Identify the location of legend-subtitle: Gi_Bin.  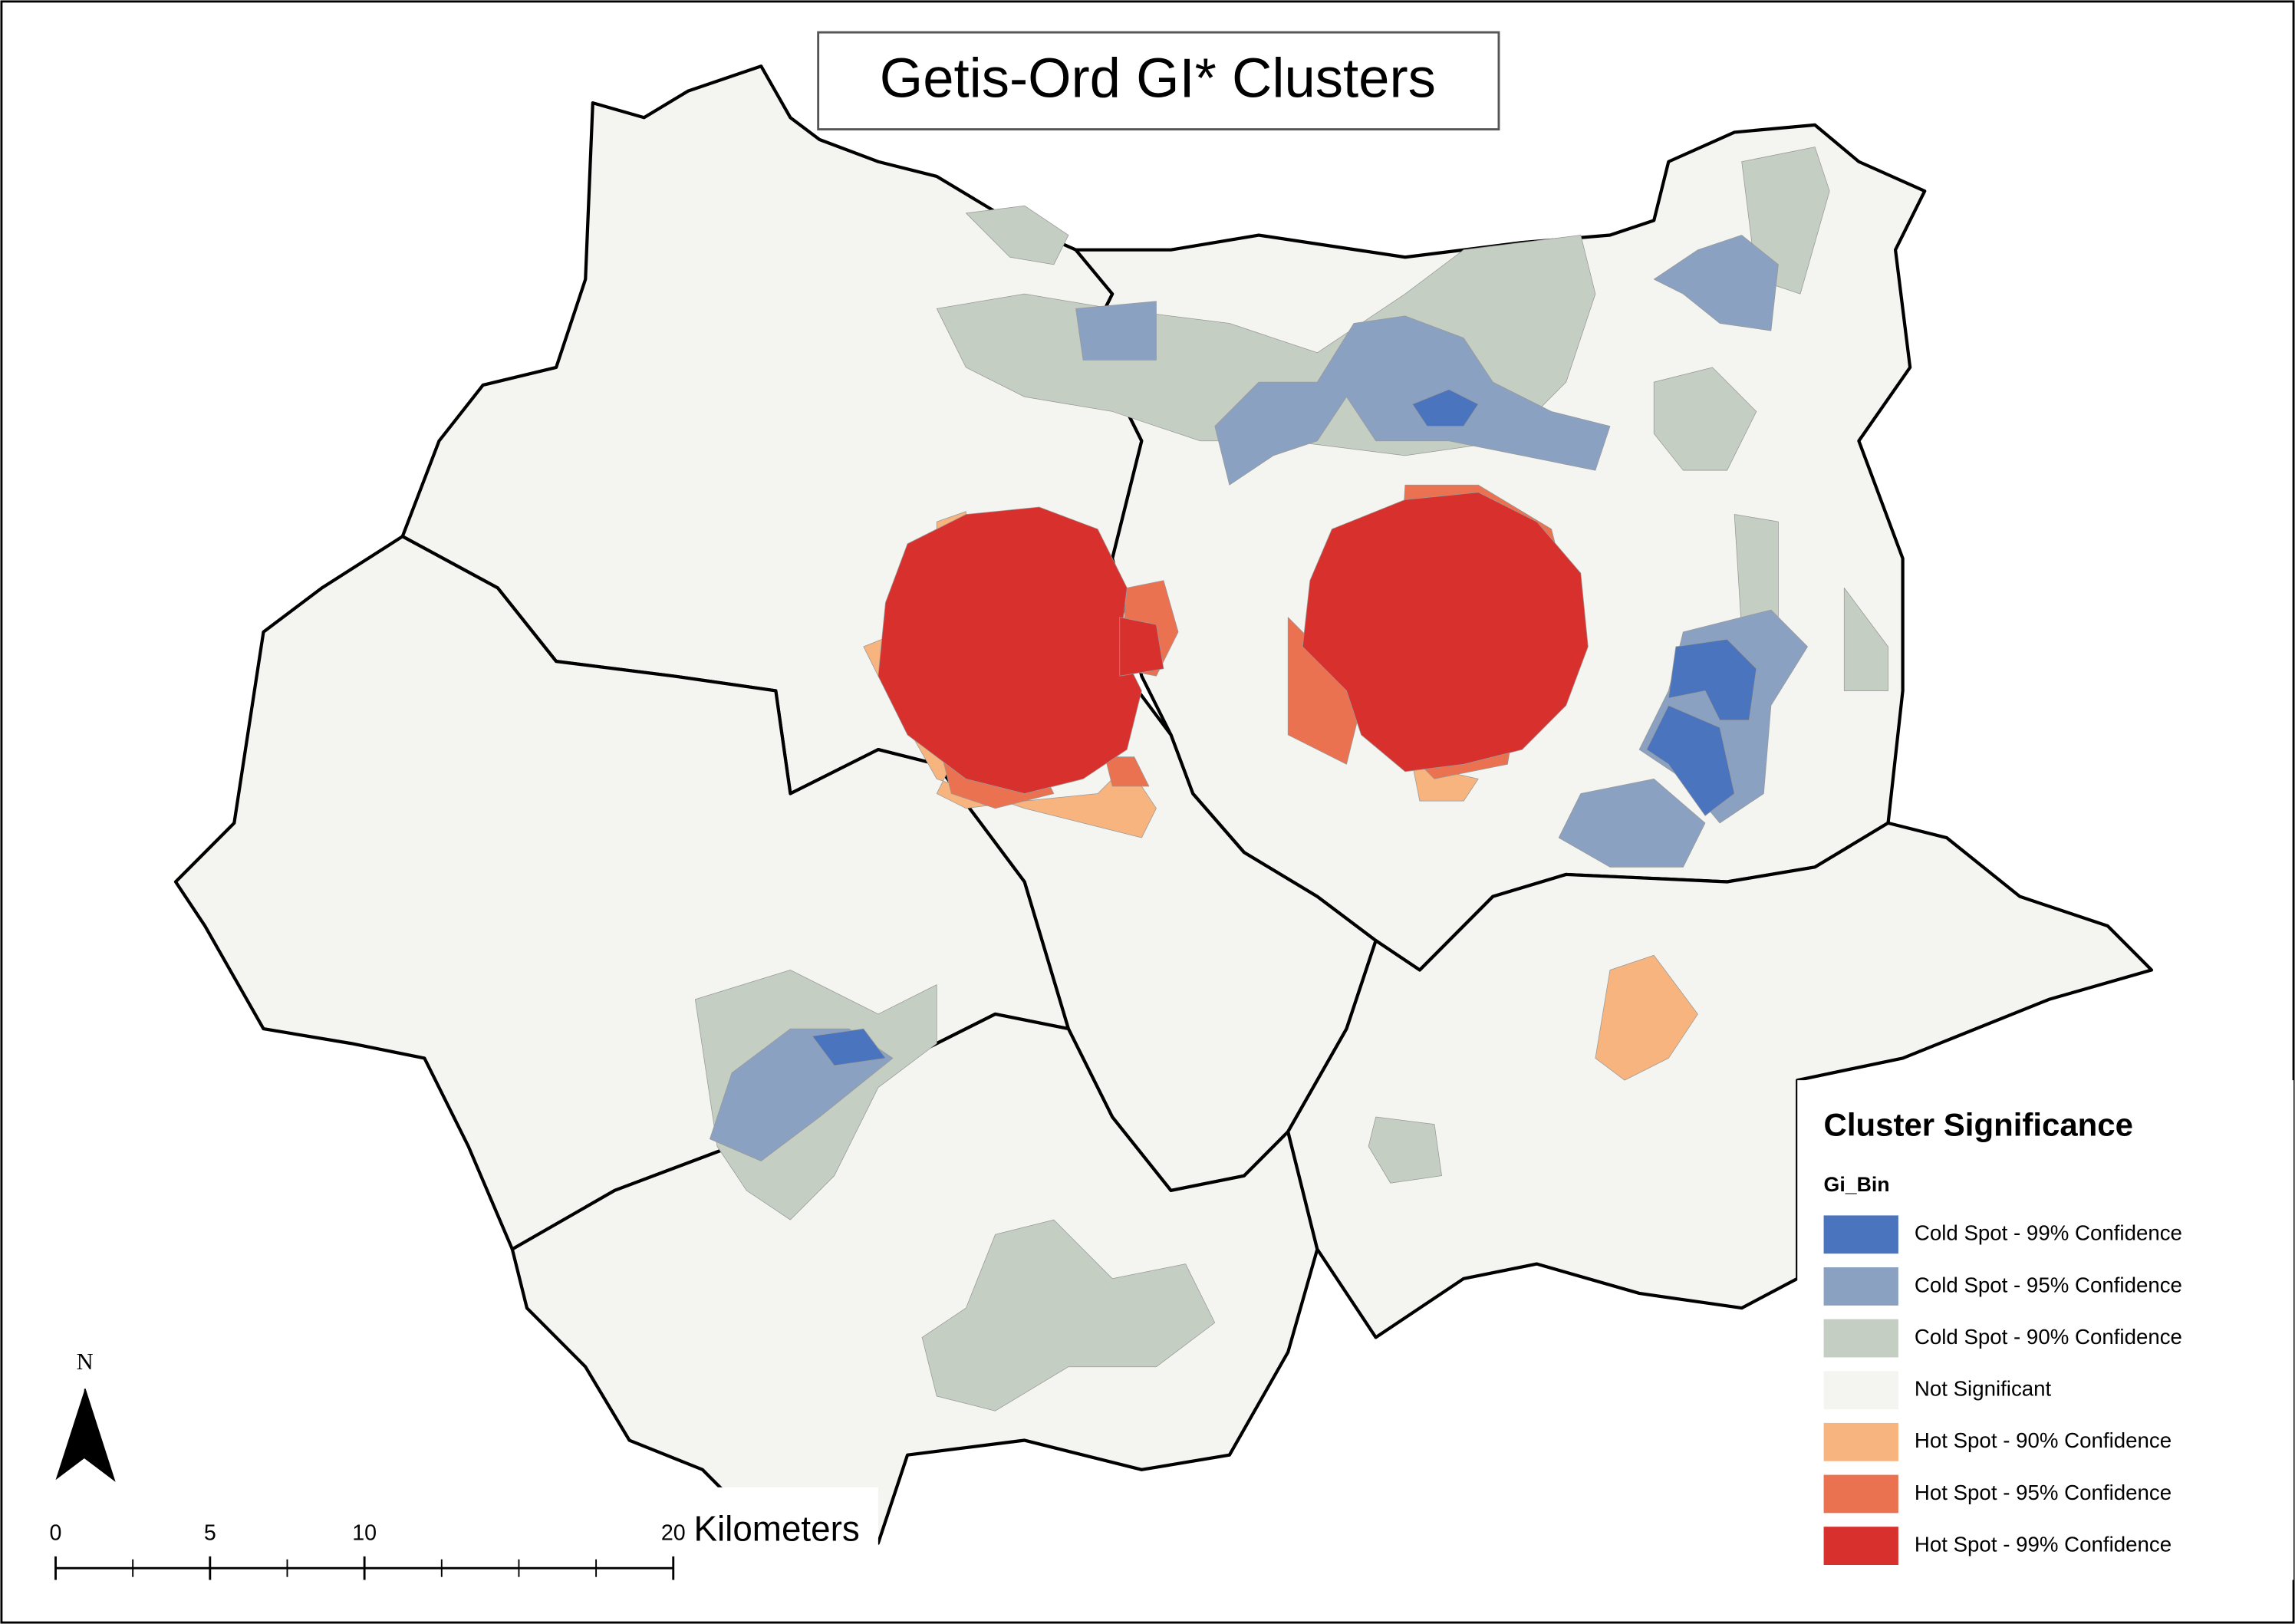
(1857, 1184).